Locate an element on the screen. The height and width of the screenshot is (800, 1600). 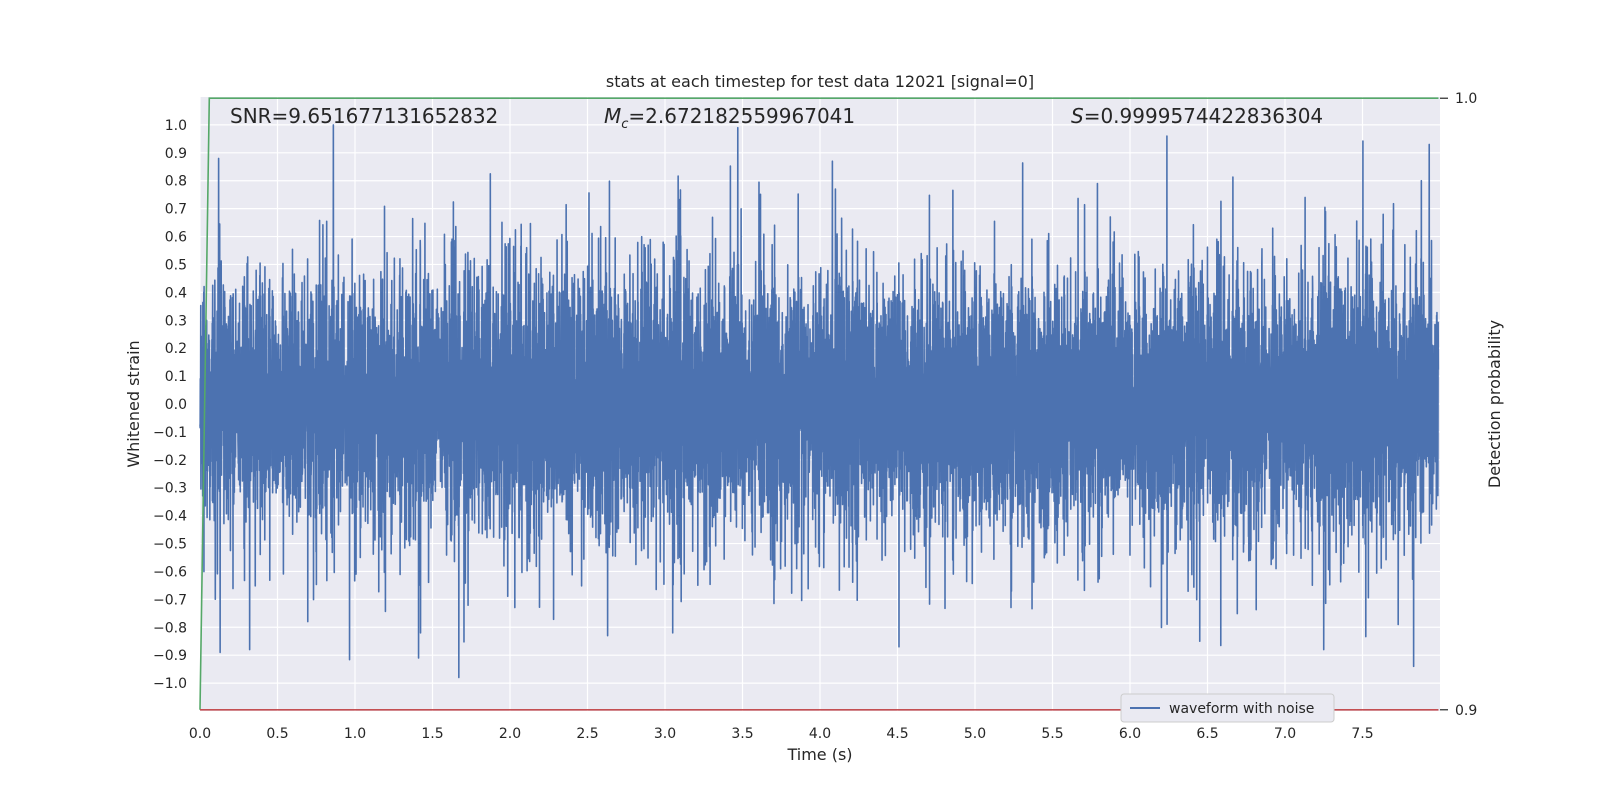
chirp-mass-annotation: Mc=2.672182559967041 is located at coordinates (729, 118).